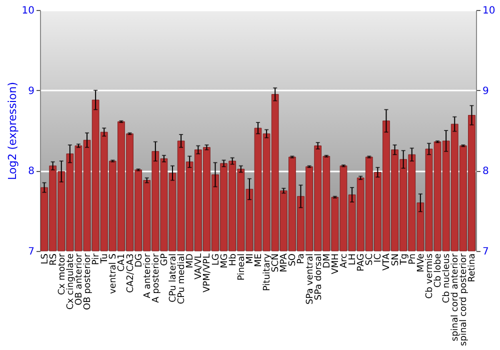 This screenshot has height=350, width=500. What do you see at coordinates (276, 263) in the screenshot?
I see `x-tick-label: SCN` at bounding box center [276, 263].